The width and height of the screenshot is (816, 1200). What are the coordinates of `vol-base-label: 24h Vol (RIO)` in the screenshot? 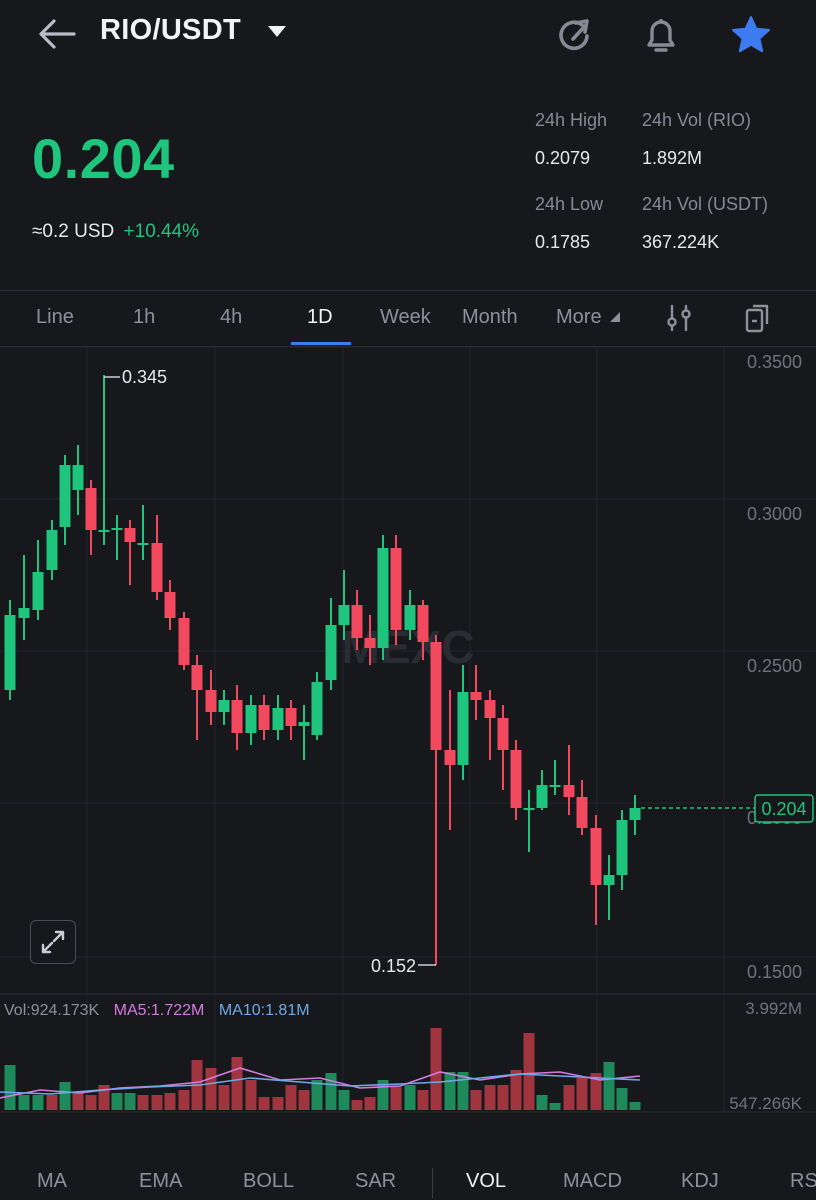 It's located at (697, 120).